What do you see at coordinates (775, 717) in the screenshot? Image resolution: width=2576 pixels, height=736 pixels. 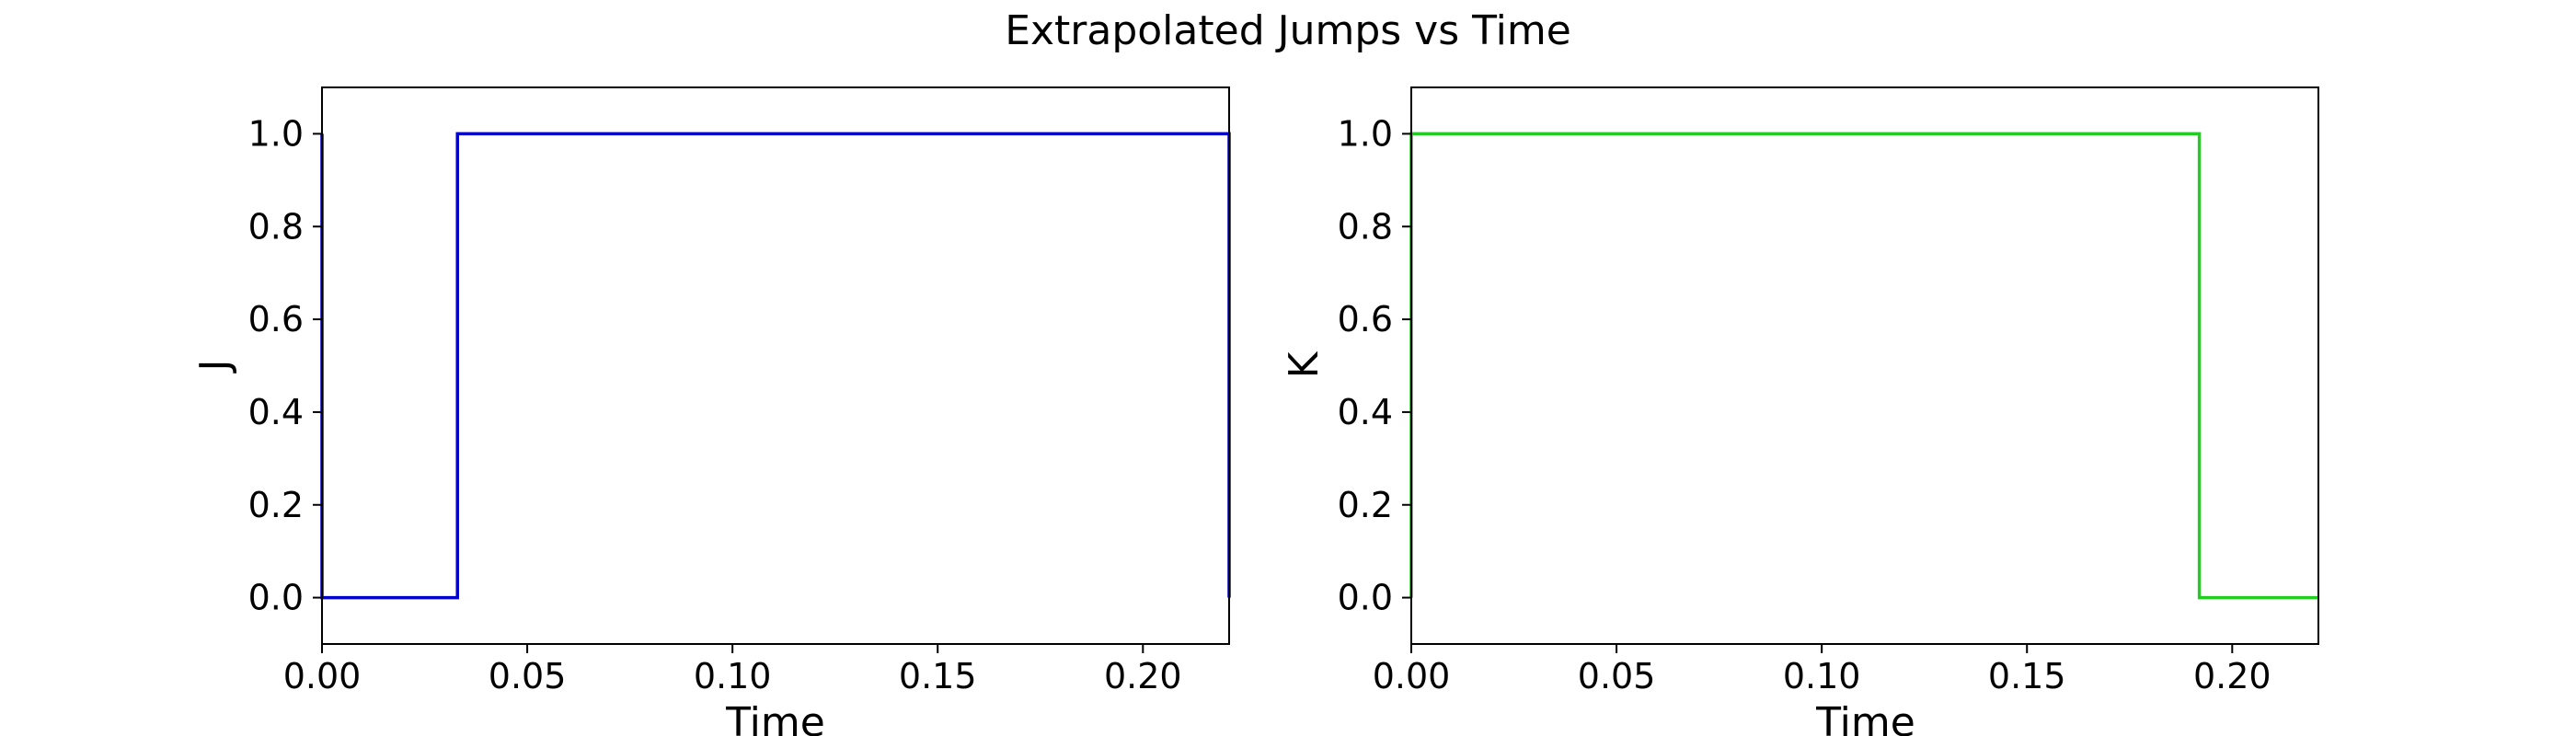 I see `subplot-j-xlabel: Time` at bounding box center [775, 717].